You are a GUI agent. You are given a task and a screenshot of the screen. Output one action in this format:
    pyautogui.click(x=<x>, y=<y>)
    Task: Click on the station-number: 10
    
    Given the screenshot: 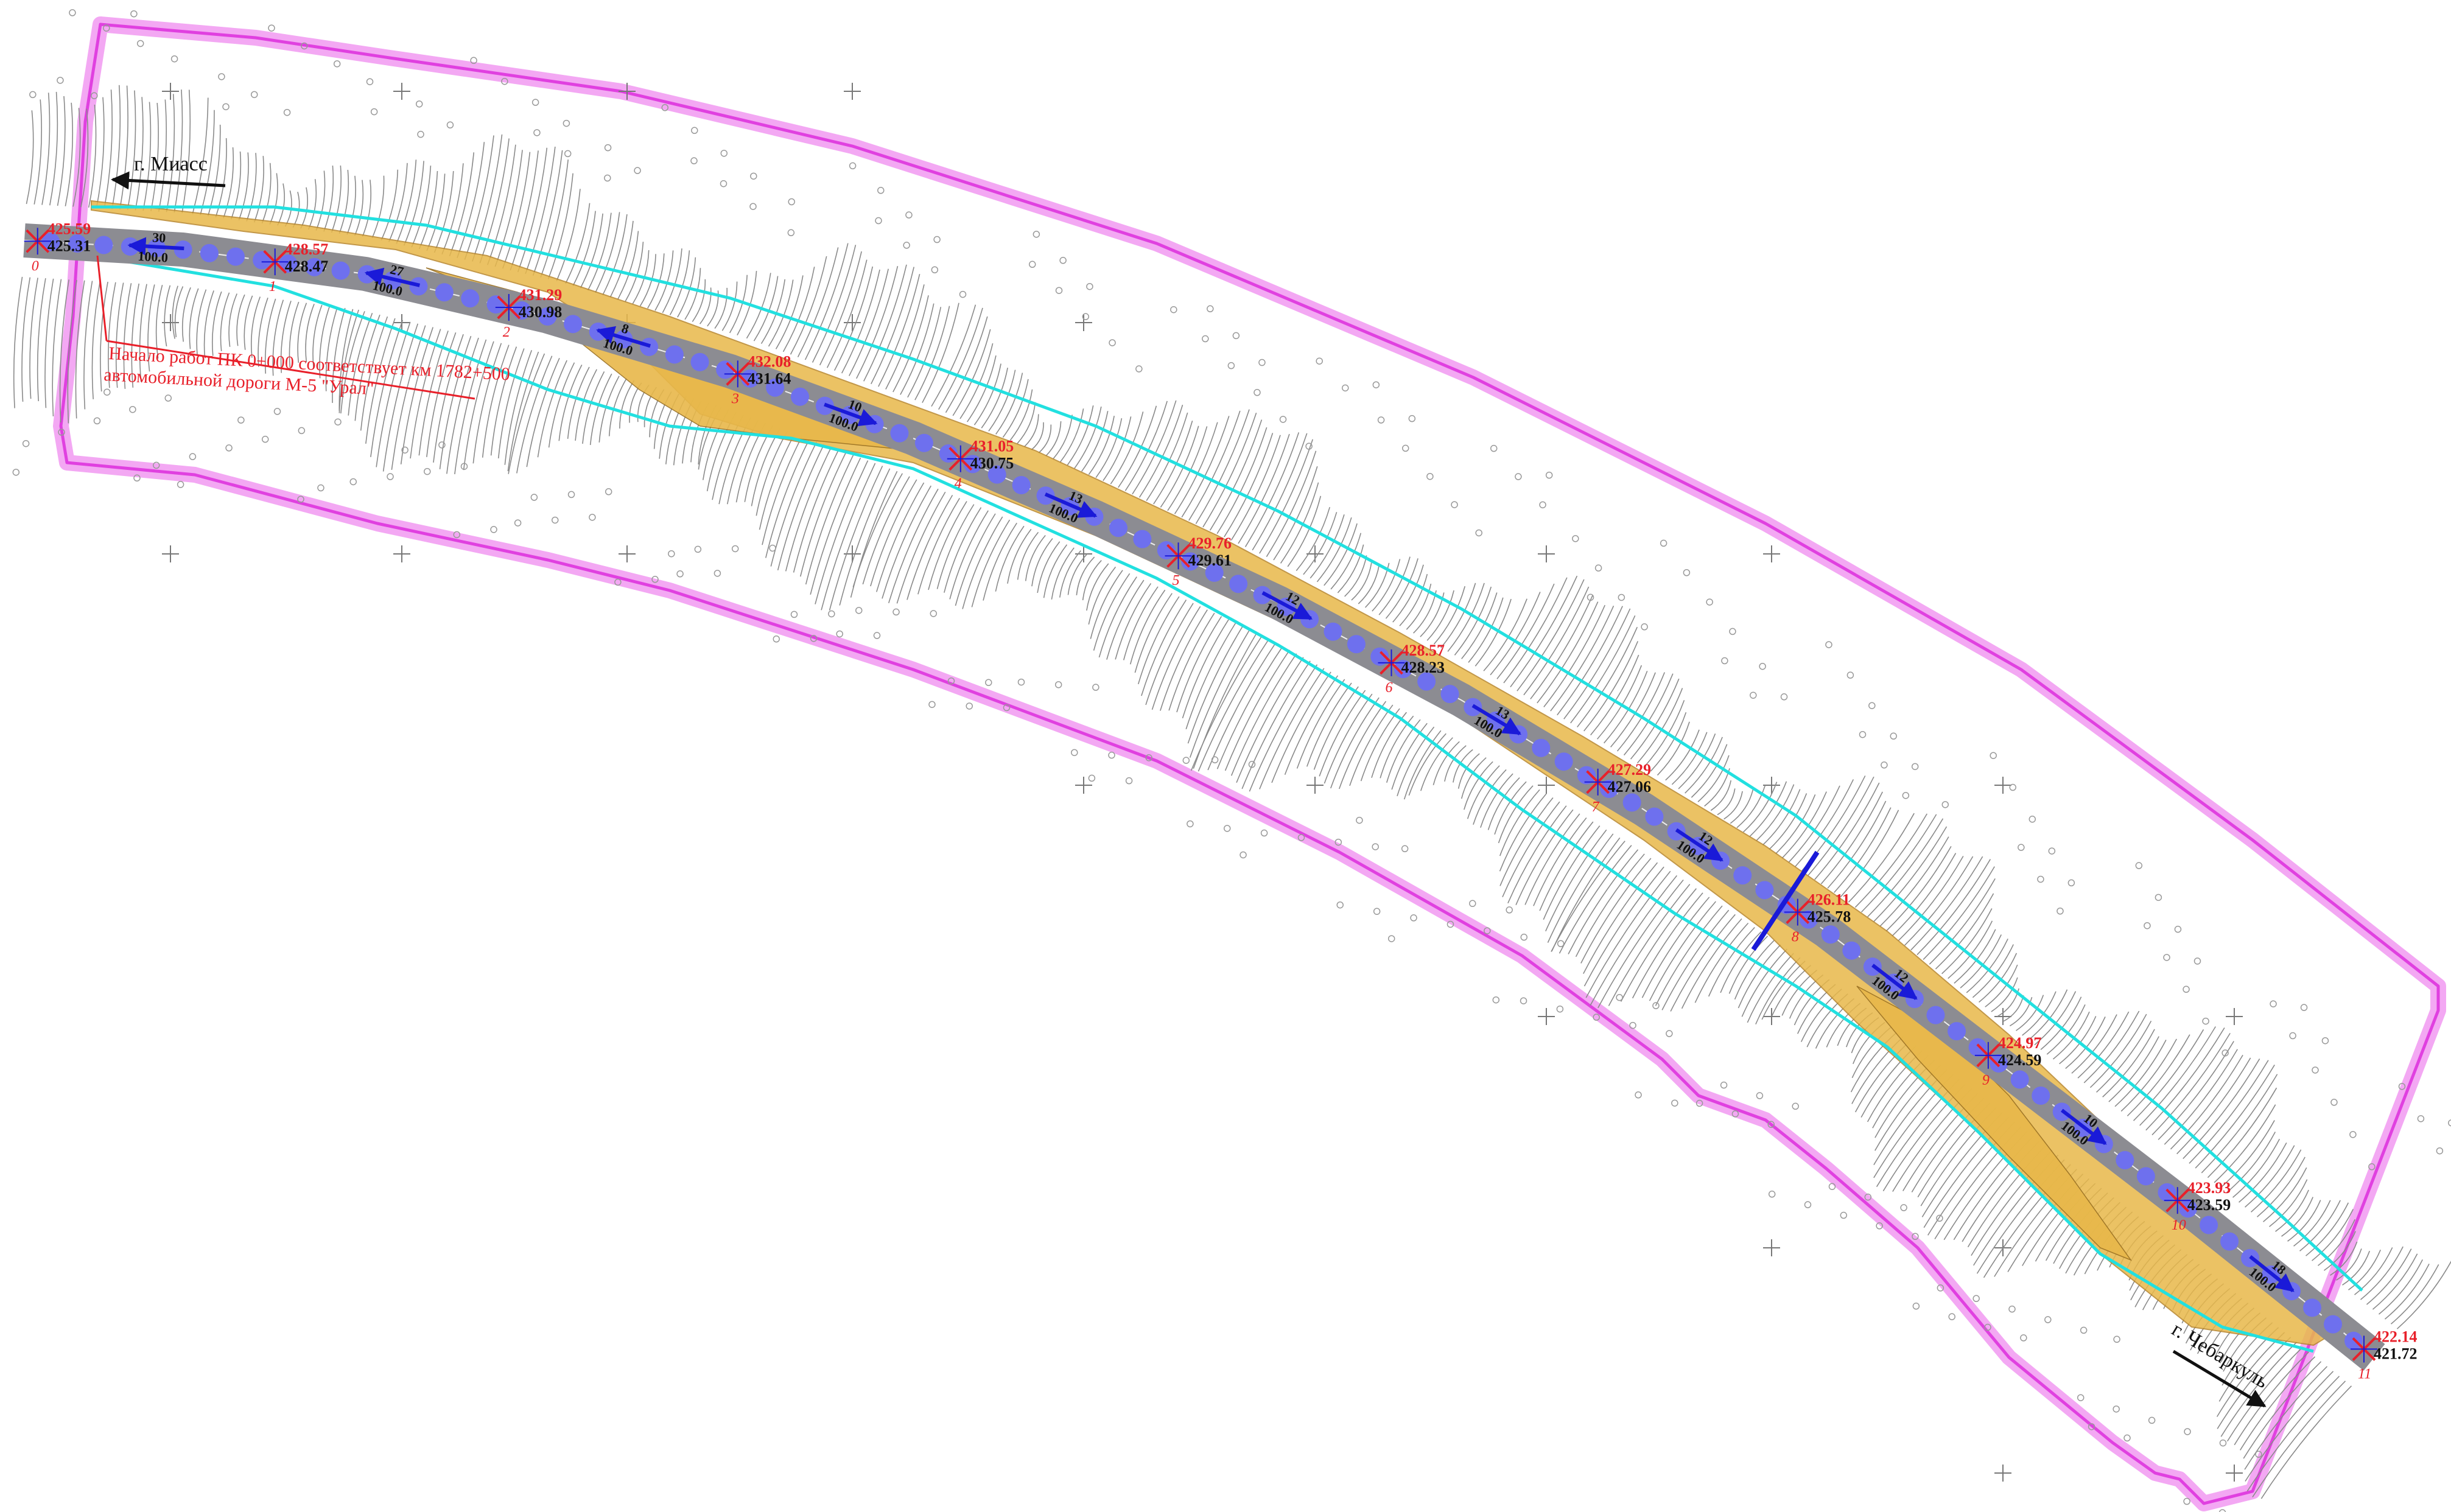 What is the action you would take?
    pyautogui.click(x=2179, y=1225)
    